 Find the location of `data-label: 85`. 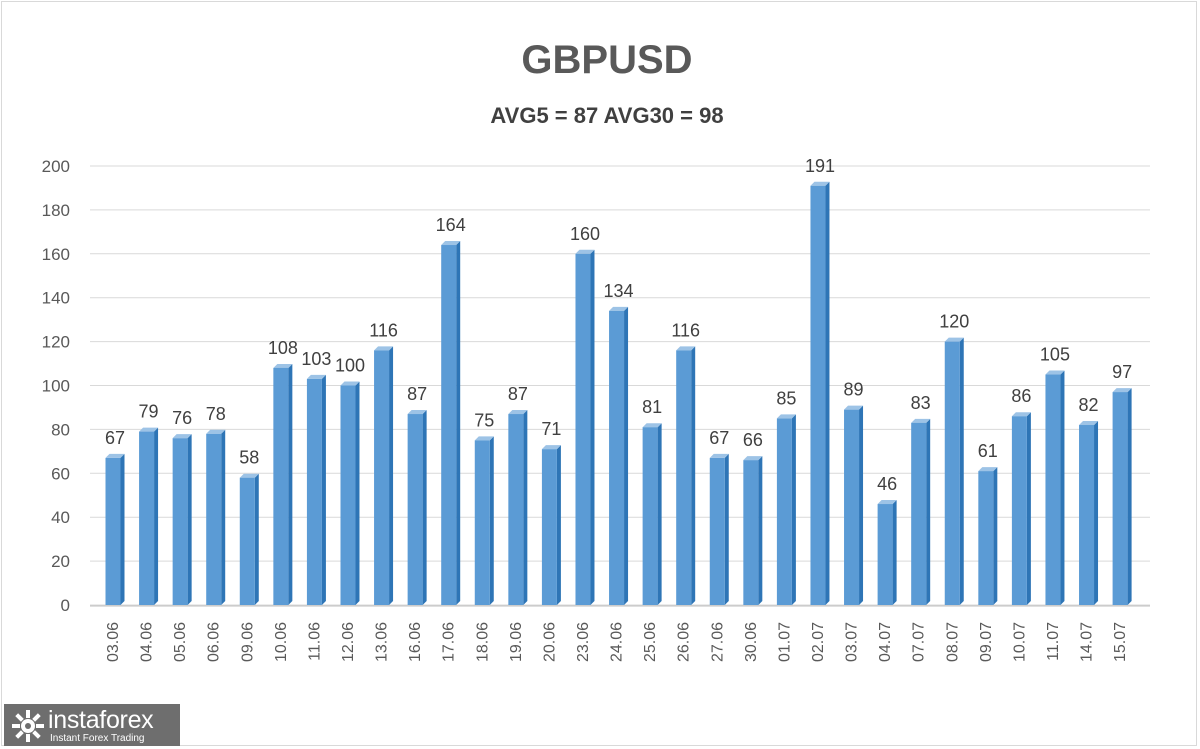

data-label: 85 is located at coordinates (786, 398).